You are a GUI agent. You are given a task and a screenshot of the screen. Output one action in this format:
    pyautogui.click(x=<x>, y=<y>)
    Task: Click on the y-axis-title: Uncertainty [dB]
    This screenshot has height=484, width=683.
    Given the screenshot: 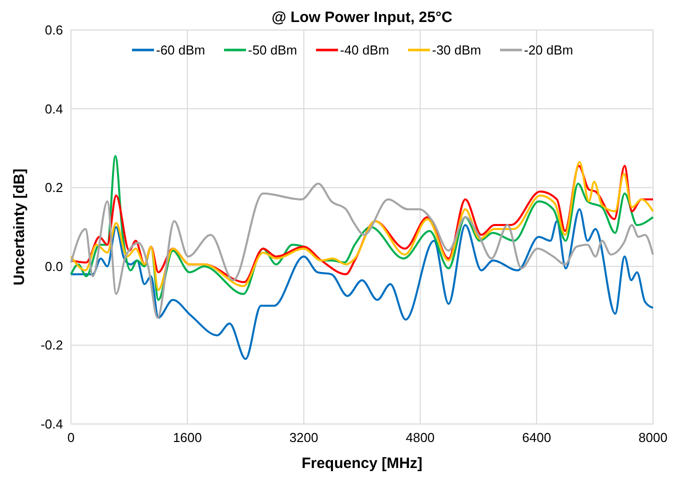 What is the action you would take?
    pyautogui.click(x=19, y=227)
    